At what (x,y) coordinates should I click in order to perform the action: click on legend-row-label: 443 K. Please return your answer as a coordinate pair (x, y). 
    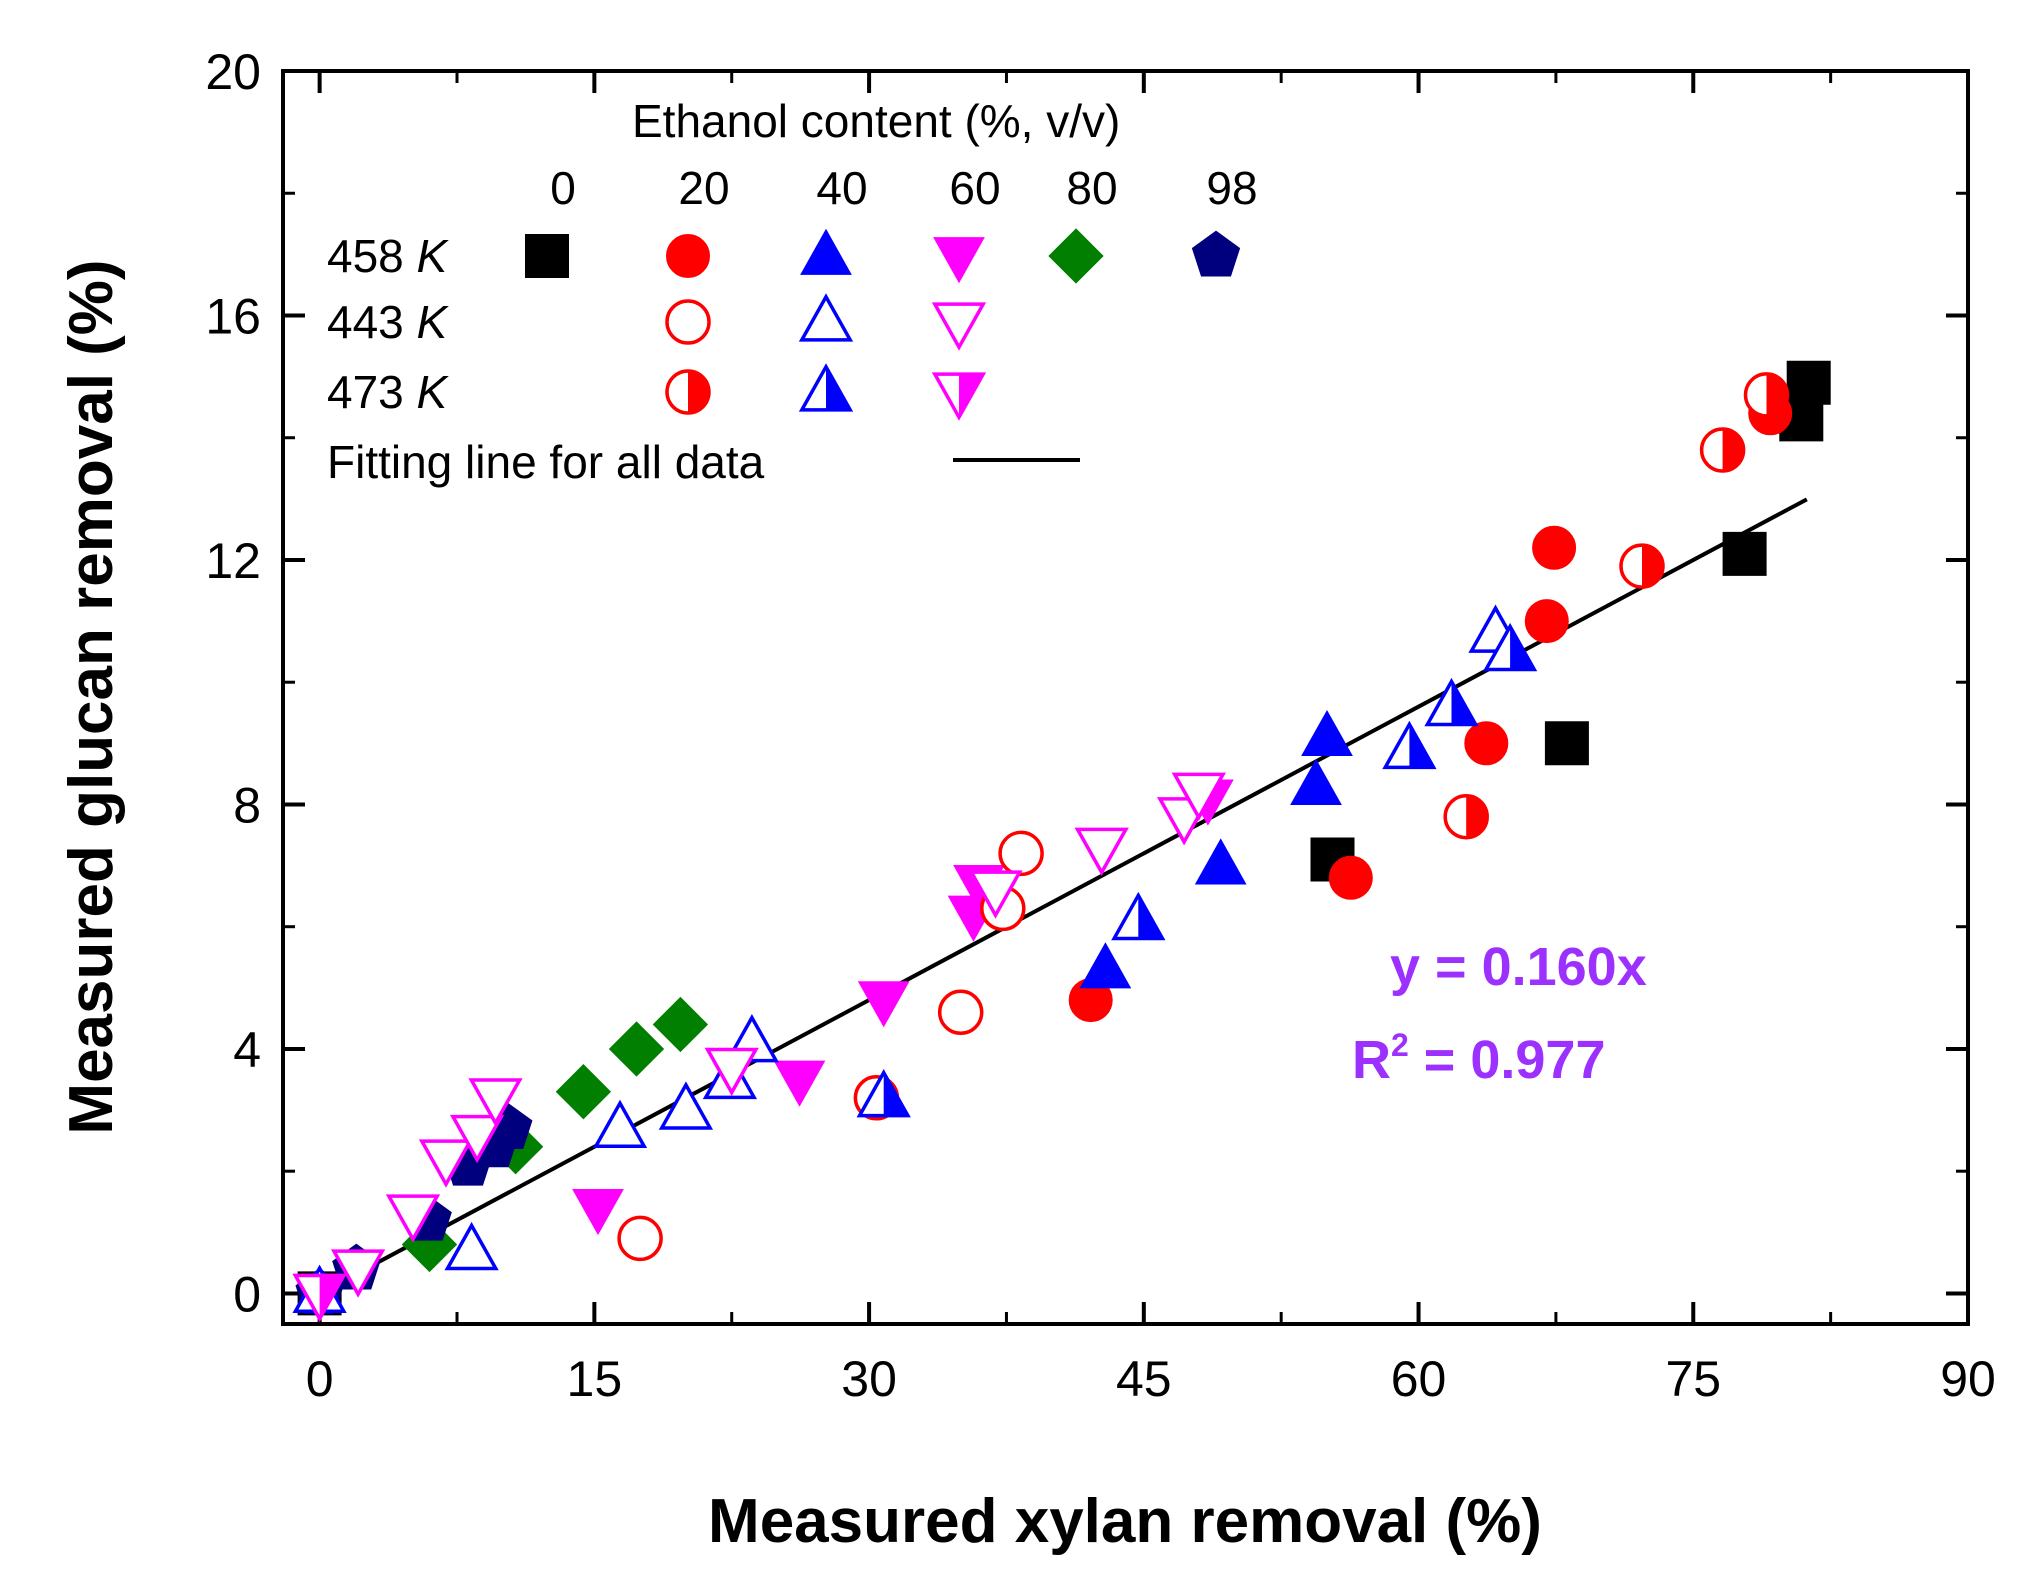
    Looking at the image, I should click on (388, 322).